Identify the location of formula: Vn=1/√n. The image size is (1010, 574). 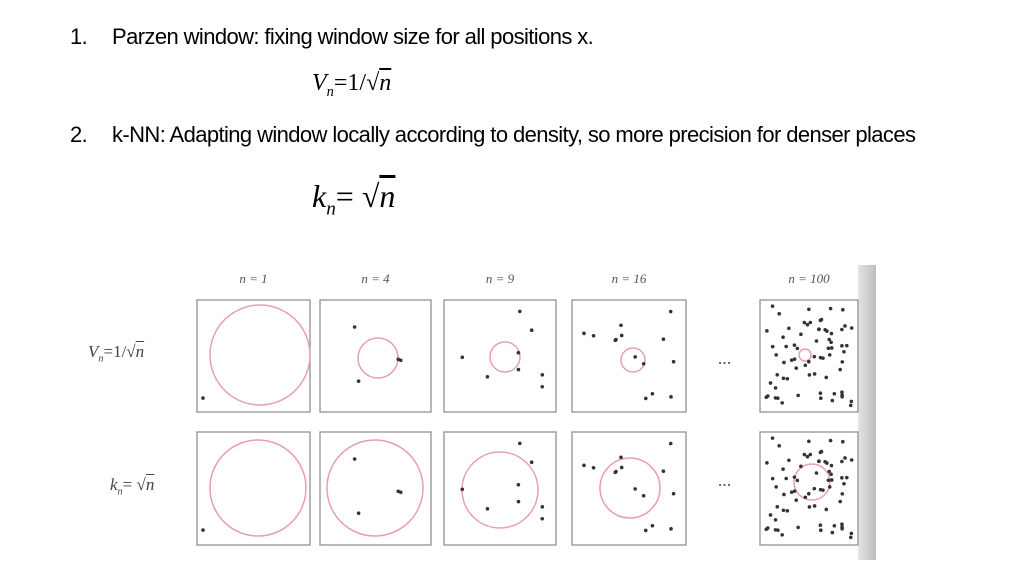
(351, 85).